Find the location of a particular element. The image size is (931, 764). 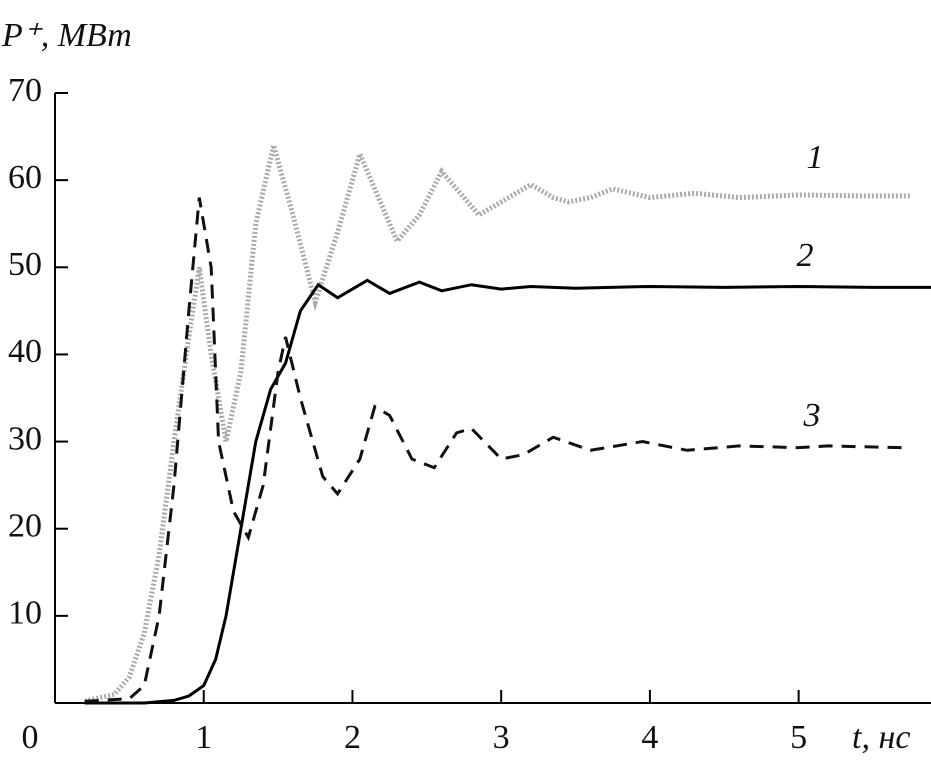

y-tick-label: 40 is located at coordinates (25, 351).